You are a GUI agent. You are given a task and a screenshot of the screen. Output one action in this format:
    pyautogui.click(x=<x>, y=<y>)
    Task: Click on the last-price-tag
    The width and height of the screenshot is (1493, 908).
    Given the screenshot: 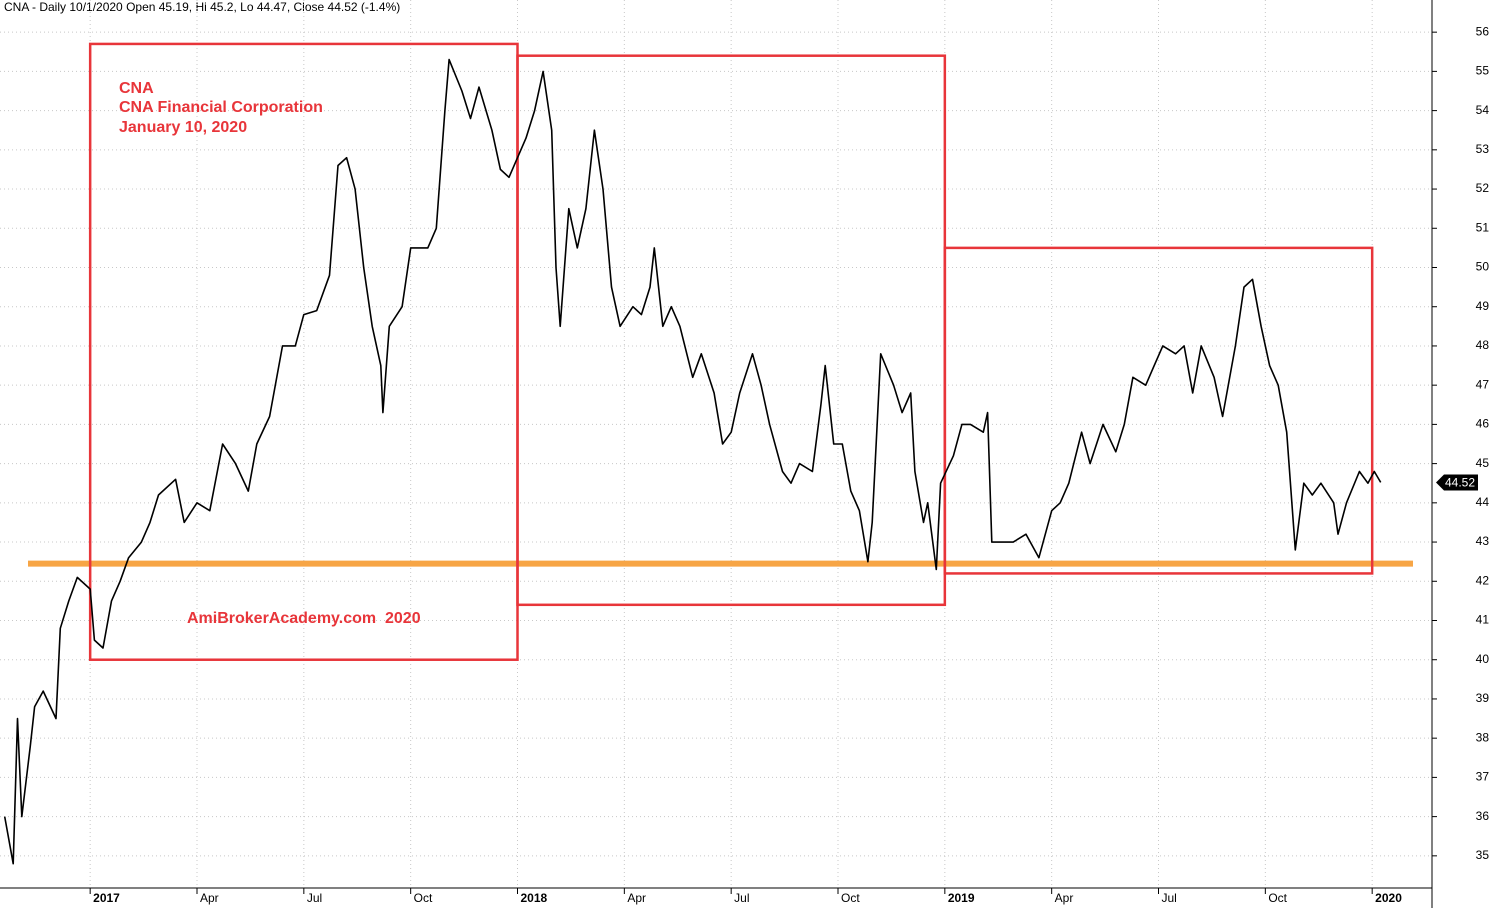 What is the action you would take?
    pyautogui.click(x=1457, y=482)
    